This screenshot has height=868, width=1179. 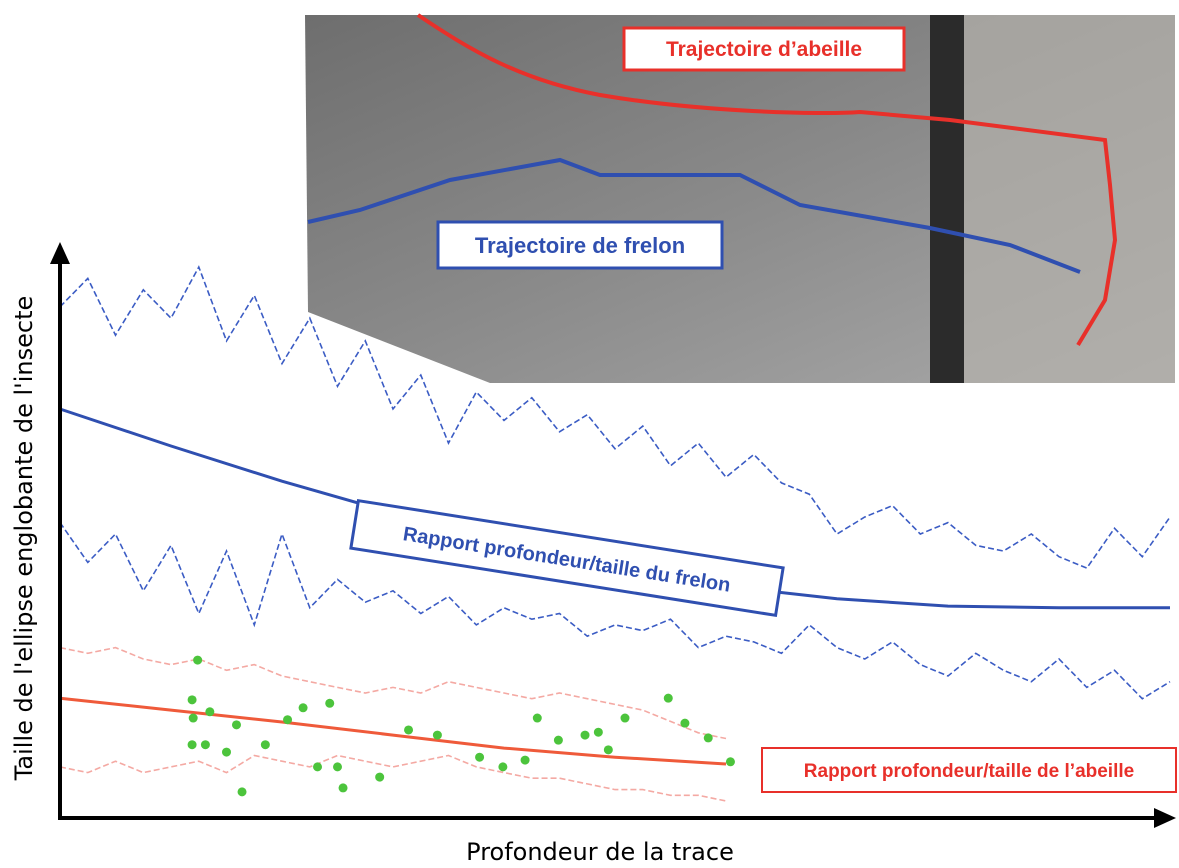 What do you see at coordinates (694, 215) in the screenshot?
I see `hornet-trajectory` at bounding box center [694, 215].